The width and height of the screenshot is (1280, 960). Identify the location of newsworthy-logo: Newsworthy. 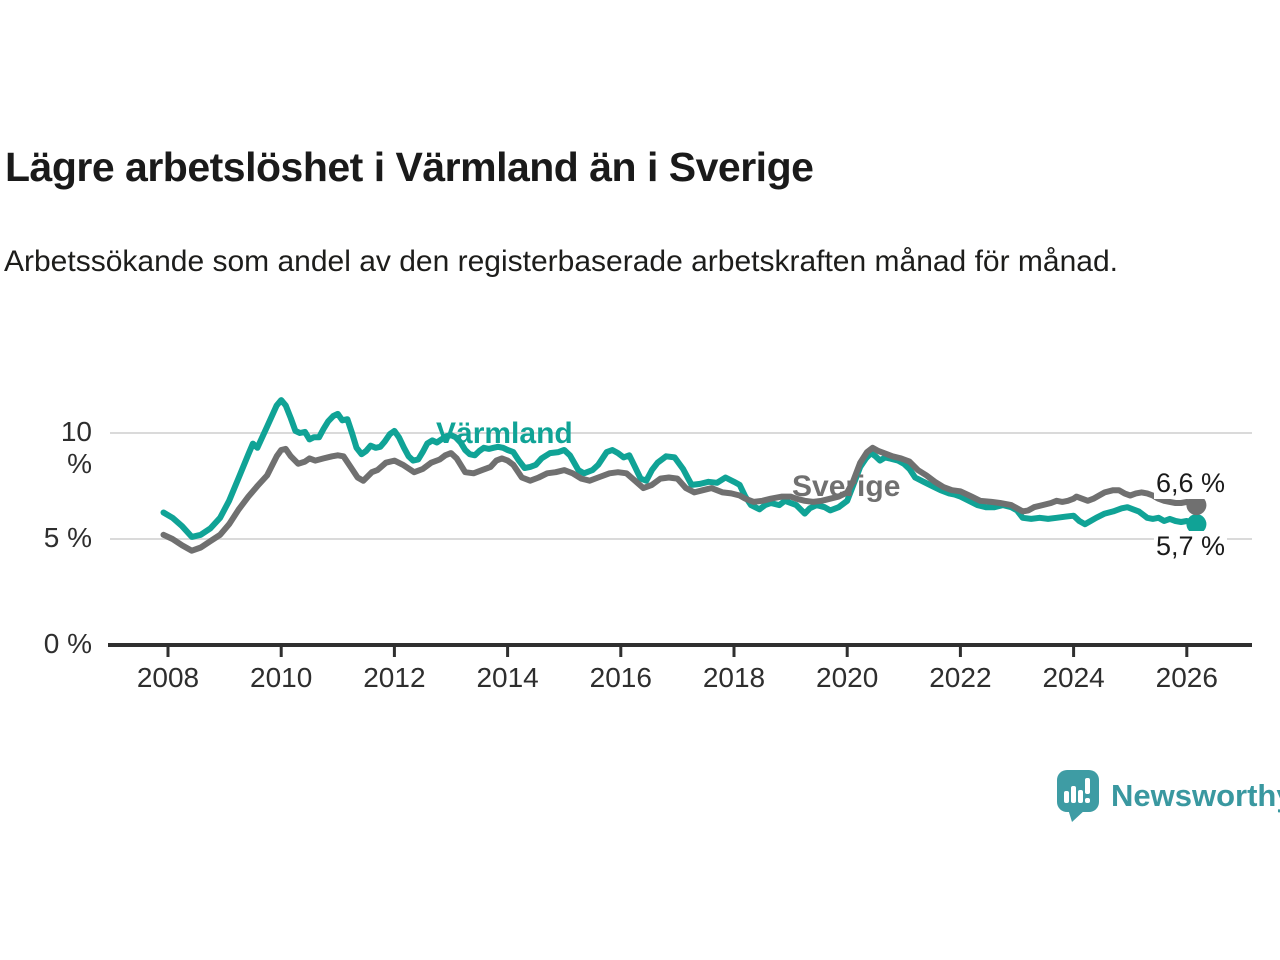
(1168, 796).